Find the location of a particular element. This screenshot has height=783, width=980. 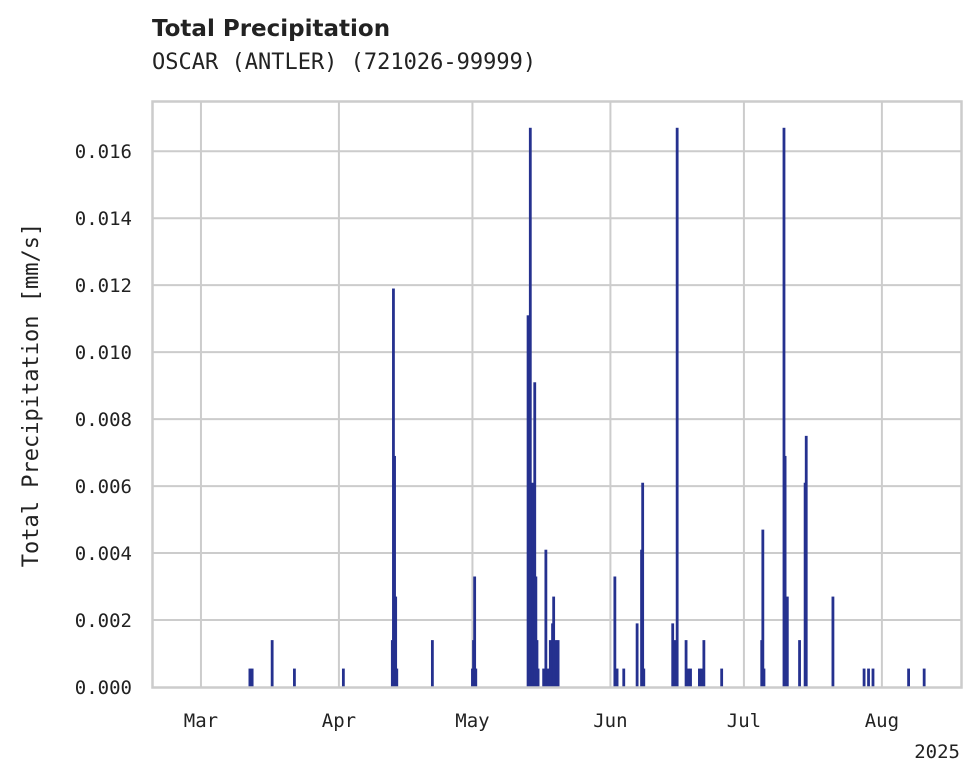

x-tick-label: Jun is located at coordinates (610, 721).